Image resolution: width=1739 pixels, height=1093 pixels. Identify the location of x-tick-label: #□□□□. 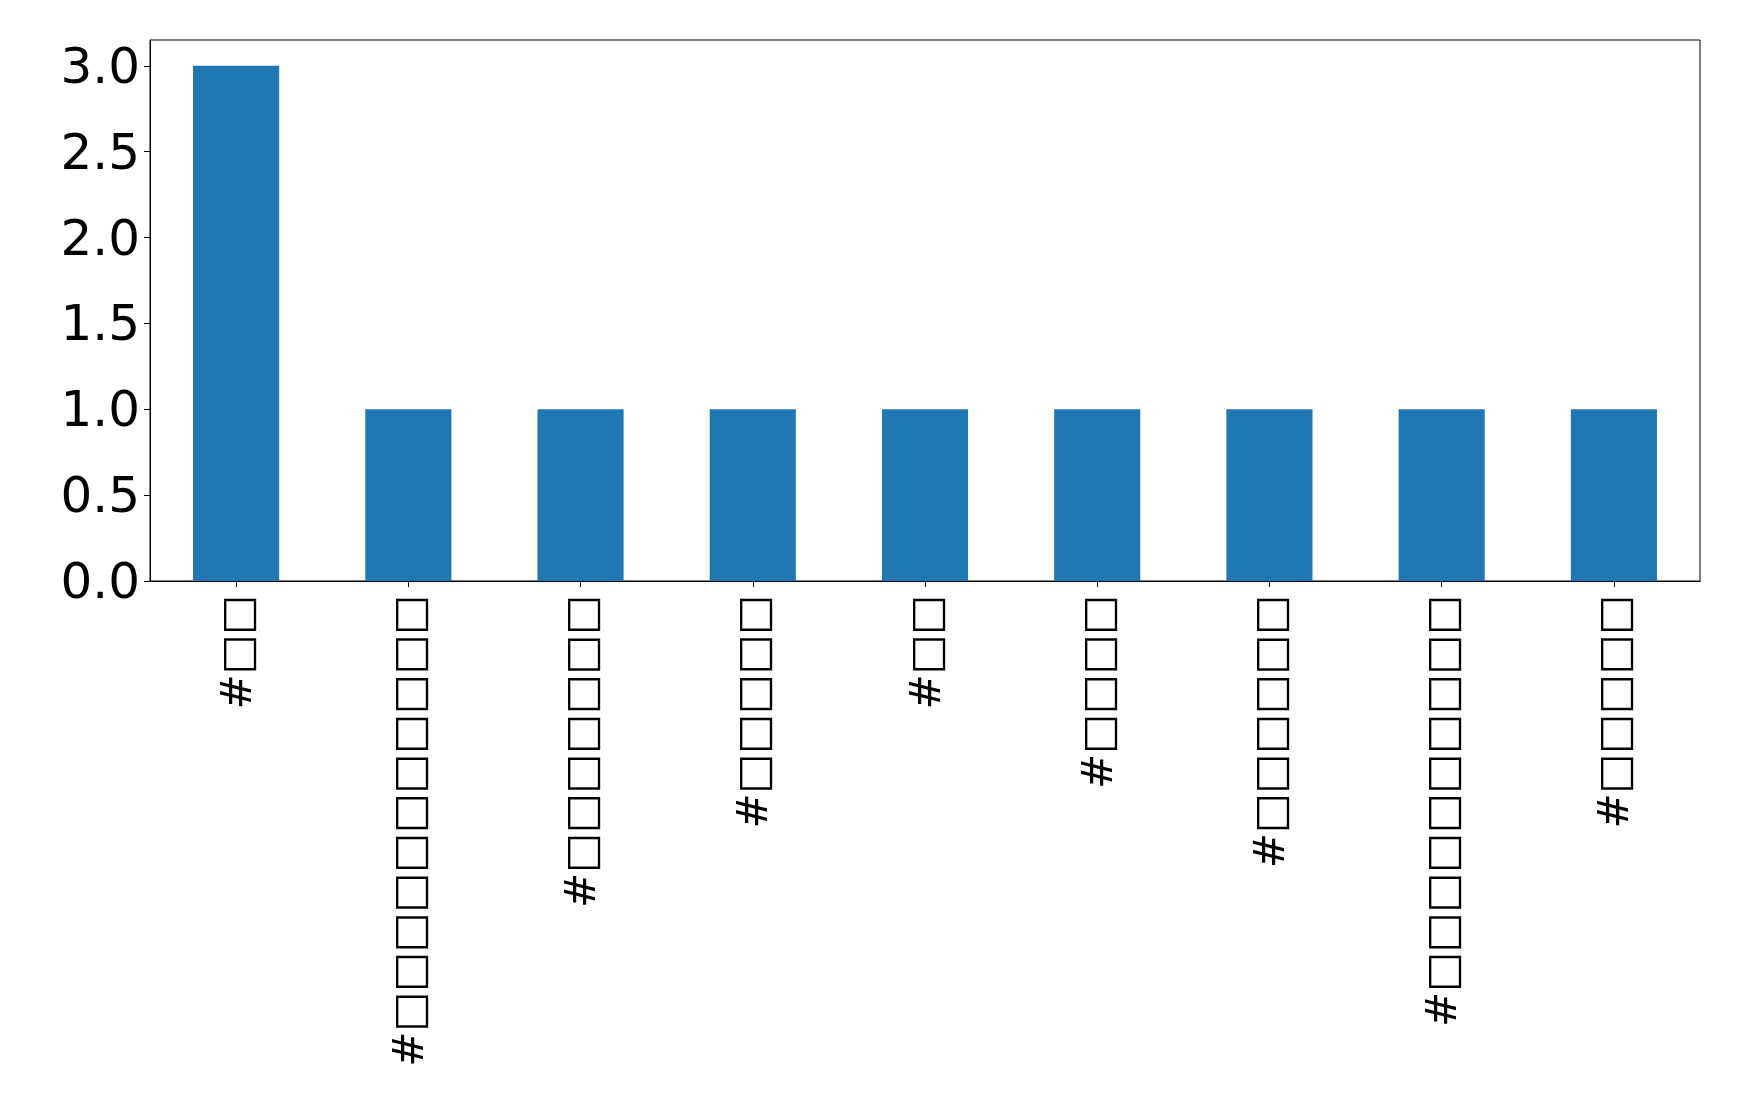
(1097, 692).